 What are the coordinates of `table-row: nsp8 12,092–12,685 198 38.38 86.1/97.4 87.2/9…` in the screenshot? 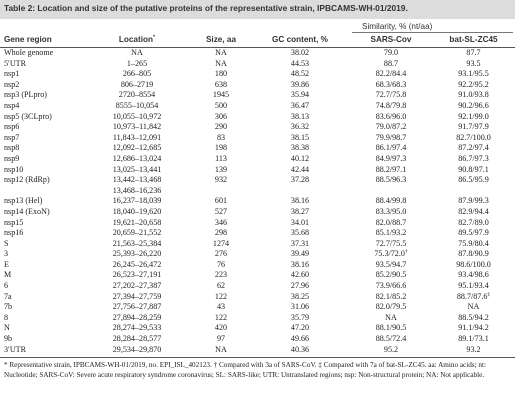 It's located at (257, 148).